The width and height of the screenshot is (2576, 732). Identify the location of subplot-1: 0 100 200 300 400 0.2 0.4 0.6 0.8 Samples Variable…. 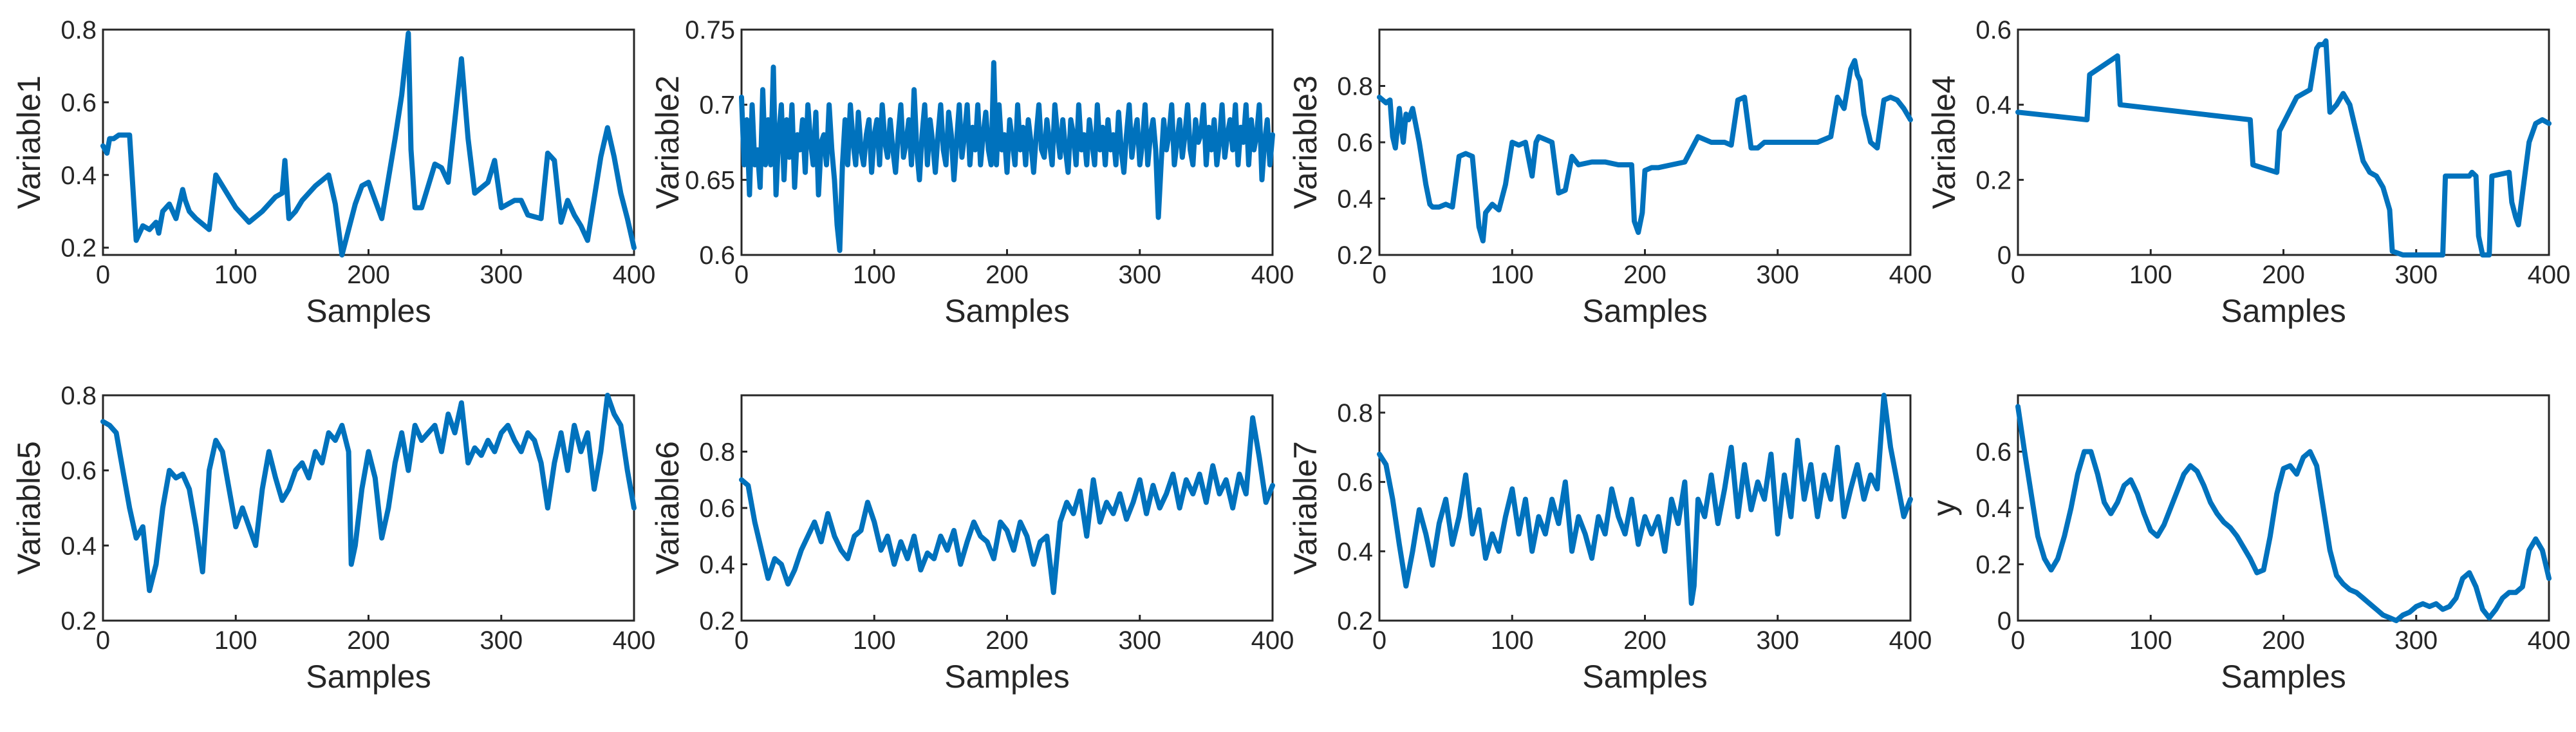
(333, 172).